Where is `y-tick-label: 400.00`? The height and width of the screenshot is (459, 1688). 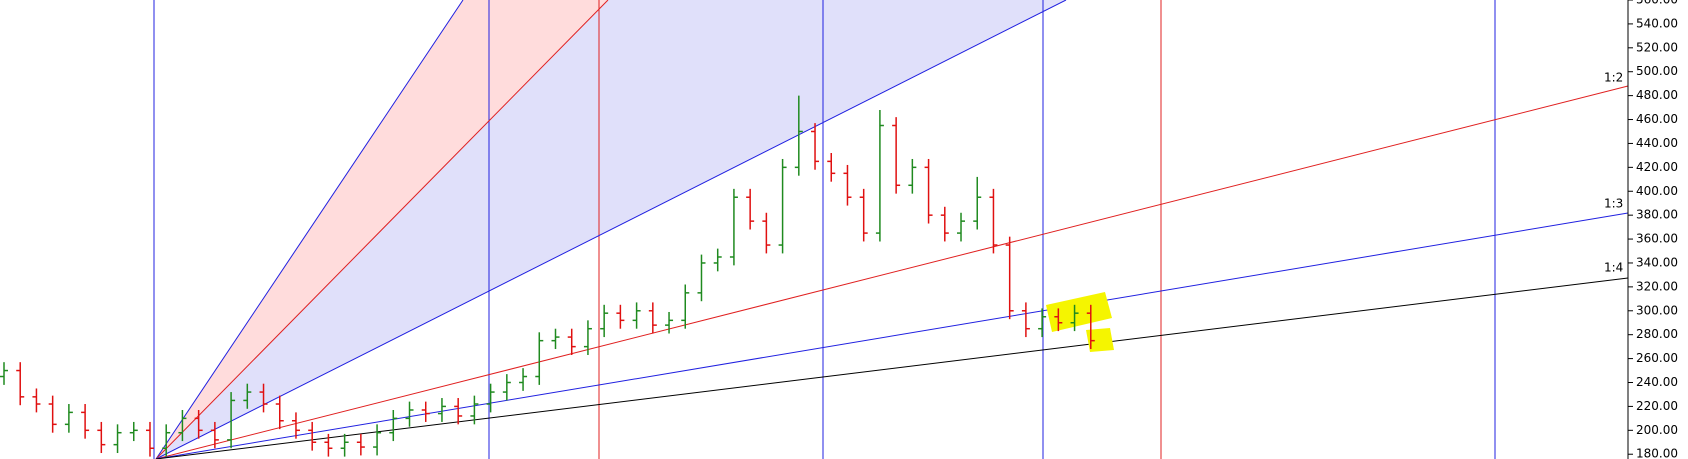
y-tick-label: 400.00 is located at coordinates (1657, 191).